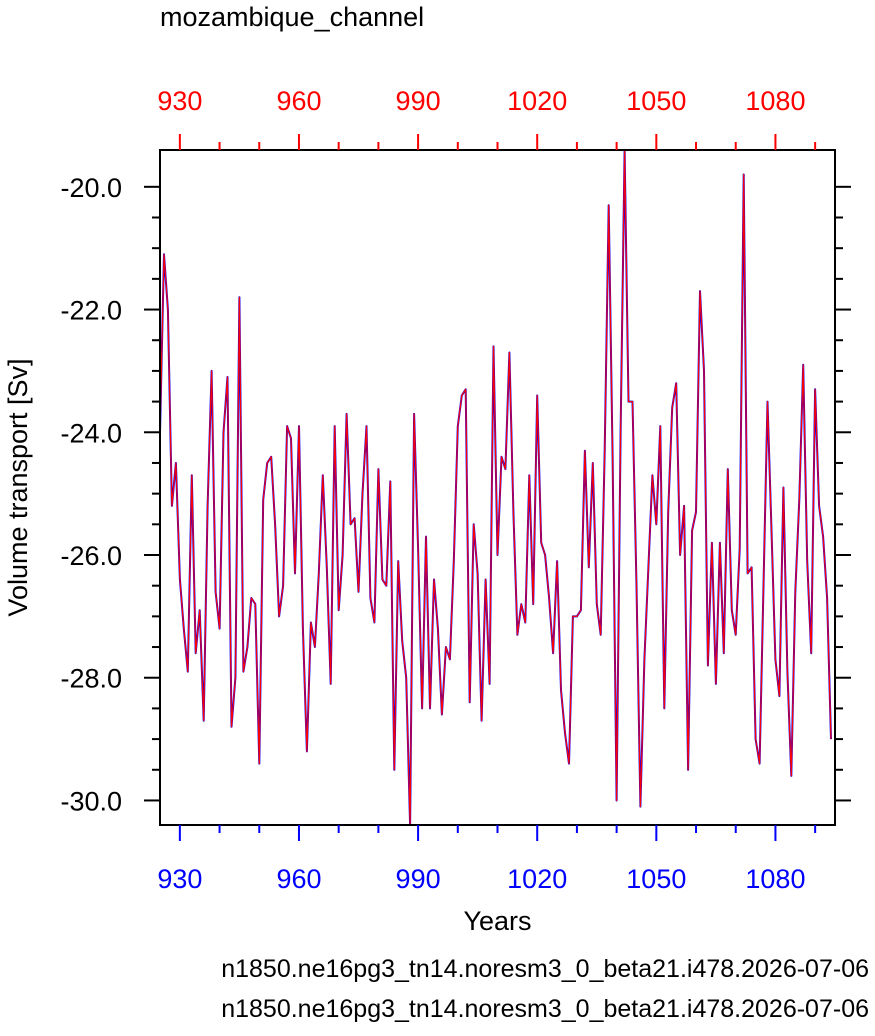 This screenshot has width=875, height=1036. Describe the element at coordinates (537, 879) in the screenshot. I see `x-tick-label-bottom: 1020` at that location.